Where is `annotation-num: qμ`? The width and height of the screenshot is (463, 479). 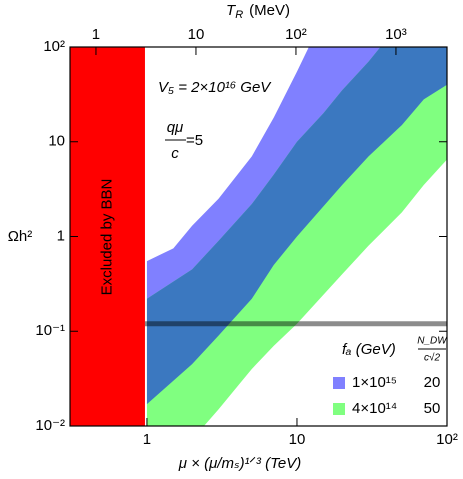
annotation-num: qμ is located at coordinates (175, 127).